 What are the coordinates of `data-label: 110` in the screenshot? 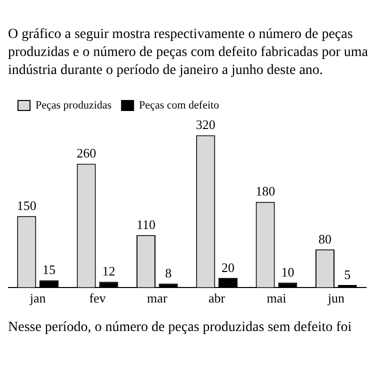 It's located at (146, 224).